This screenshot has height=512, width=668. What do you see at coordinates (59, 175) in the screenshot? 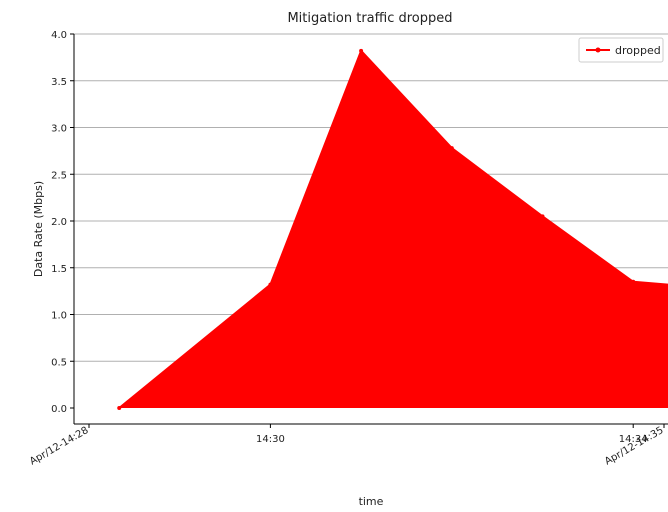
I see `y-tick-label: 2.5` at bounding box center [59, 175].